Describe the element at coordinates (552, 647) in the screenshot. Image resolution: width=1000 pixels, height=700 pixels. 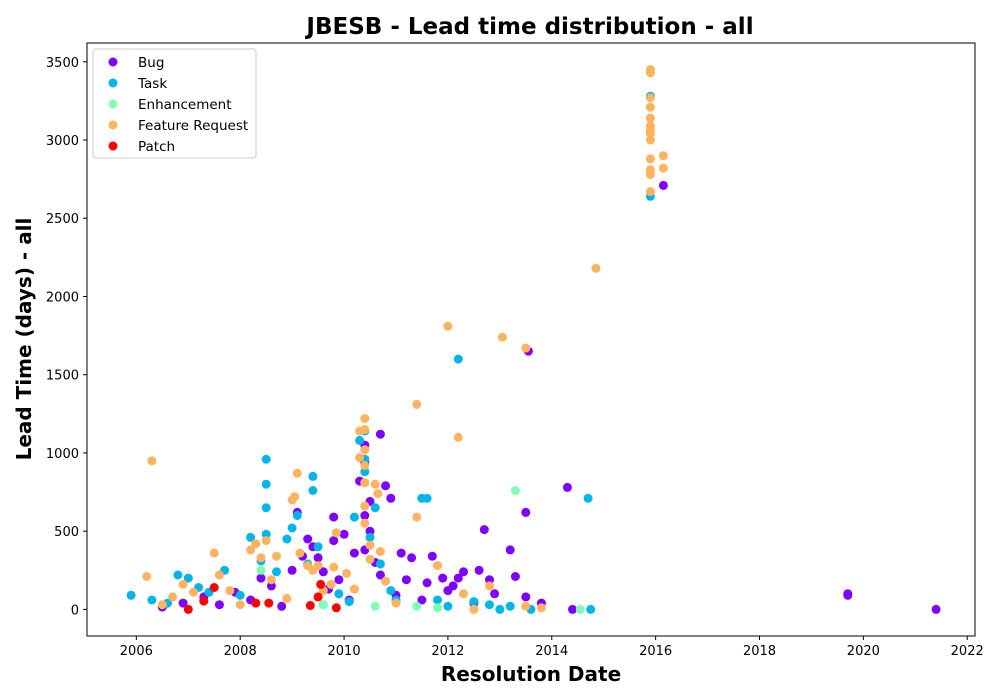
I see `x-axis-ticks: 2006 2008 2010 2012 2014 2016 2018 2020 2022` at that location.